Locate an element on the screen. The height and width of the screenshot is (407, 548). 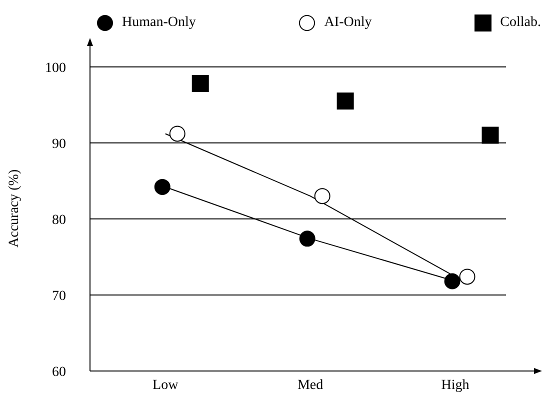
x-tick-label: Med is located at coordinates (310, 385).